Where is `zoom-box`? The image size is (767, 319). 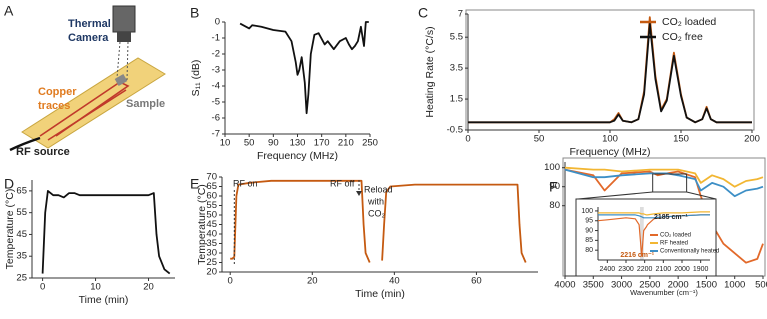 zoom-box is located at coordinates (670, 183).